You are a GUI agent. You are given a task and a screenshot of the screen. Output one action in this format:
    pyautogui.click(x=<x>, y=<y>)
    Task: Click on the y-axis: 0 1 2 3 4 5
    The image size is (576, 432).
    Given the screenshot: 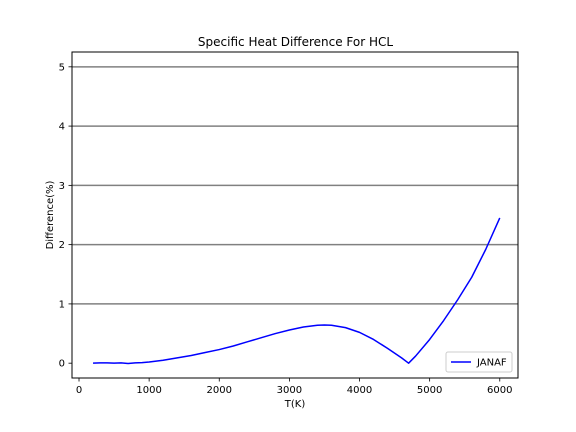 What is the action you would take?
    pyautogui.click(x=65, y=216)
    